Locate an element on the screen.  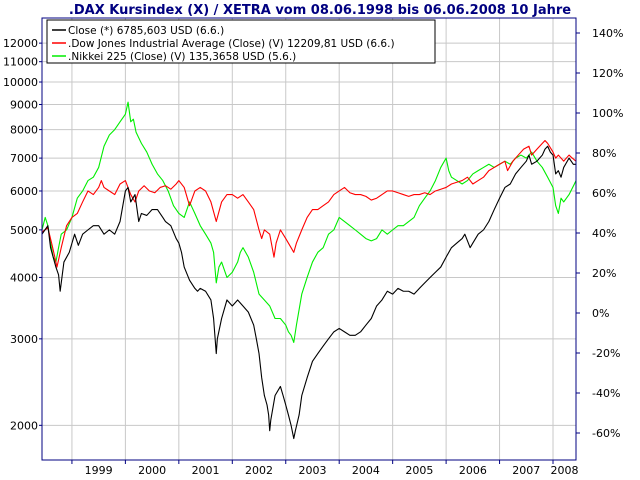
y-tick-label: 5000 is located at coordinates (24, 230).